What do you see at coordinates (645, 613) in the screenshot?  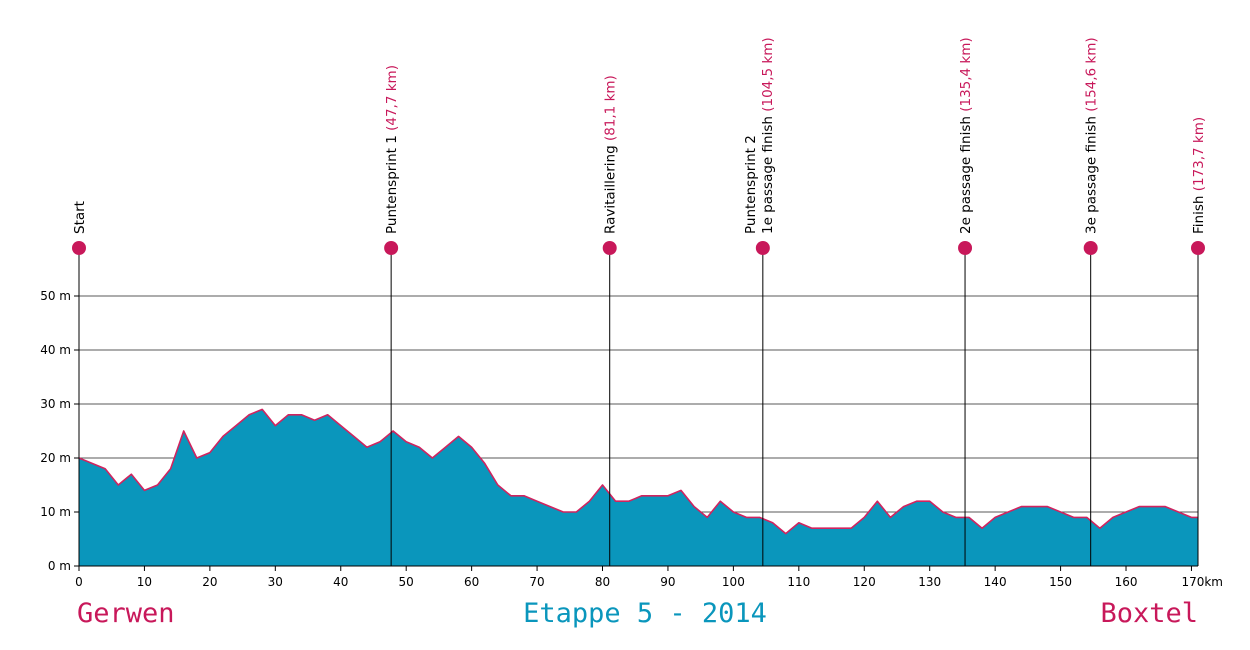 I see `chart-title: Etappe 5 - 2014` at bounding box center [645, 613].